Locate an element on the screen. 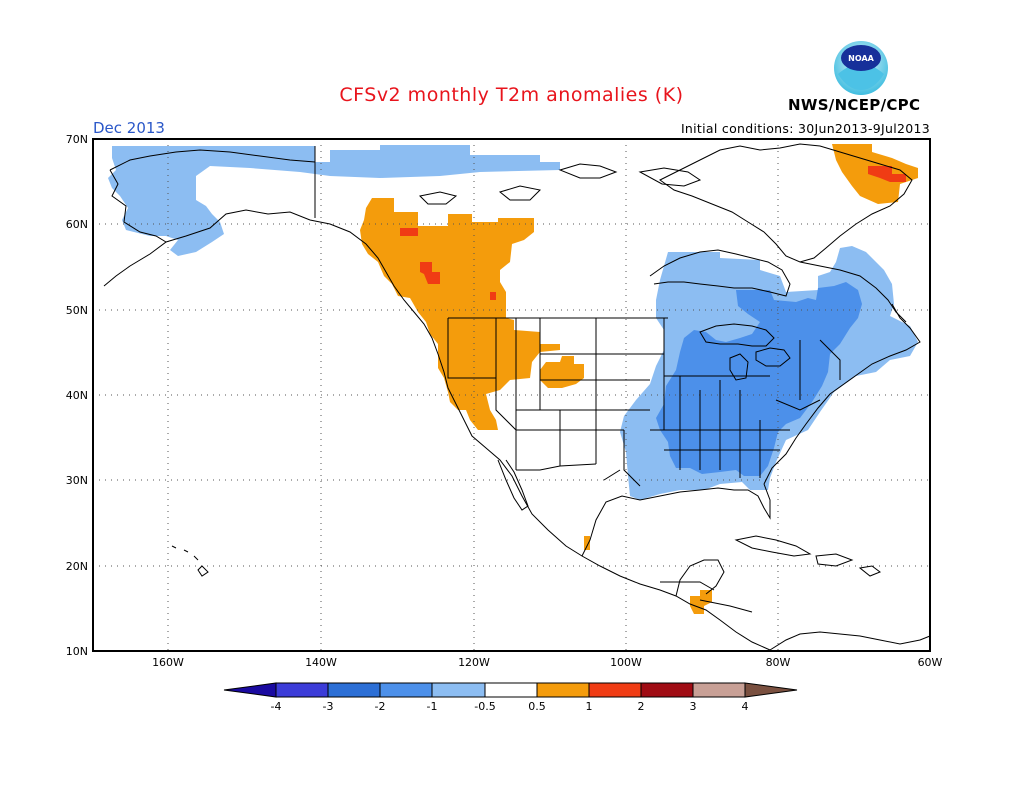 The width and height of the screenshot is (1023, 791). lat-label-20n: 20N is located at coordinates (77, 566).